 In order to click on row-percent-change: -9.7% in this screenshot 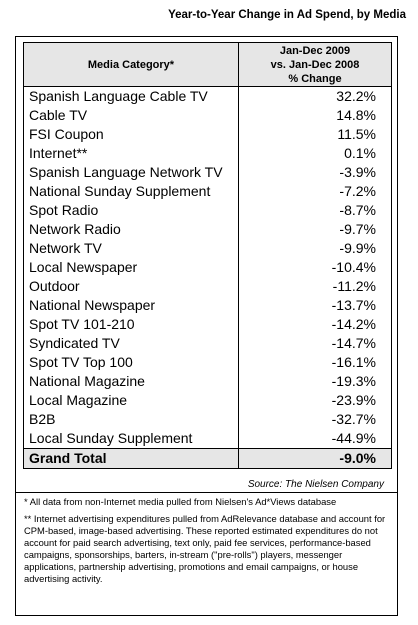, I will do `click(315, 229)`.